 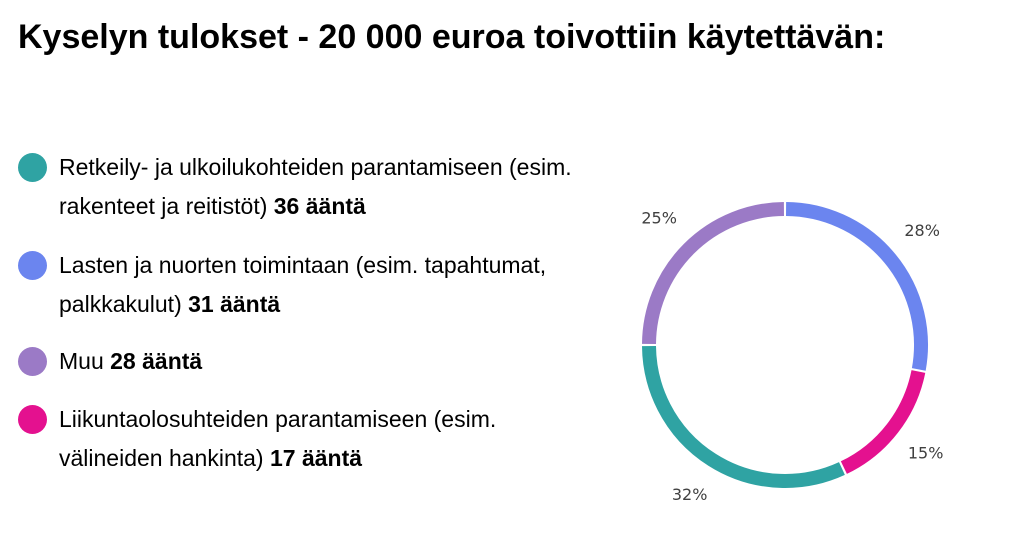 What do you see at coordinates (81, 361) in the screenshot?
I see `legend-label: Muu` at bounding box center [81, 361].